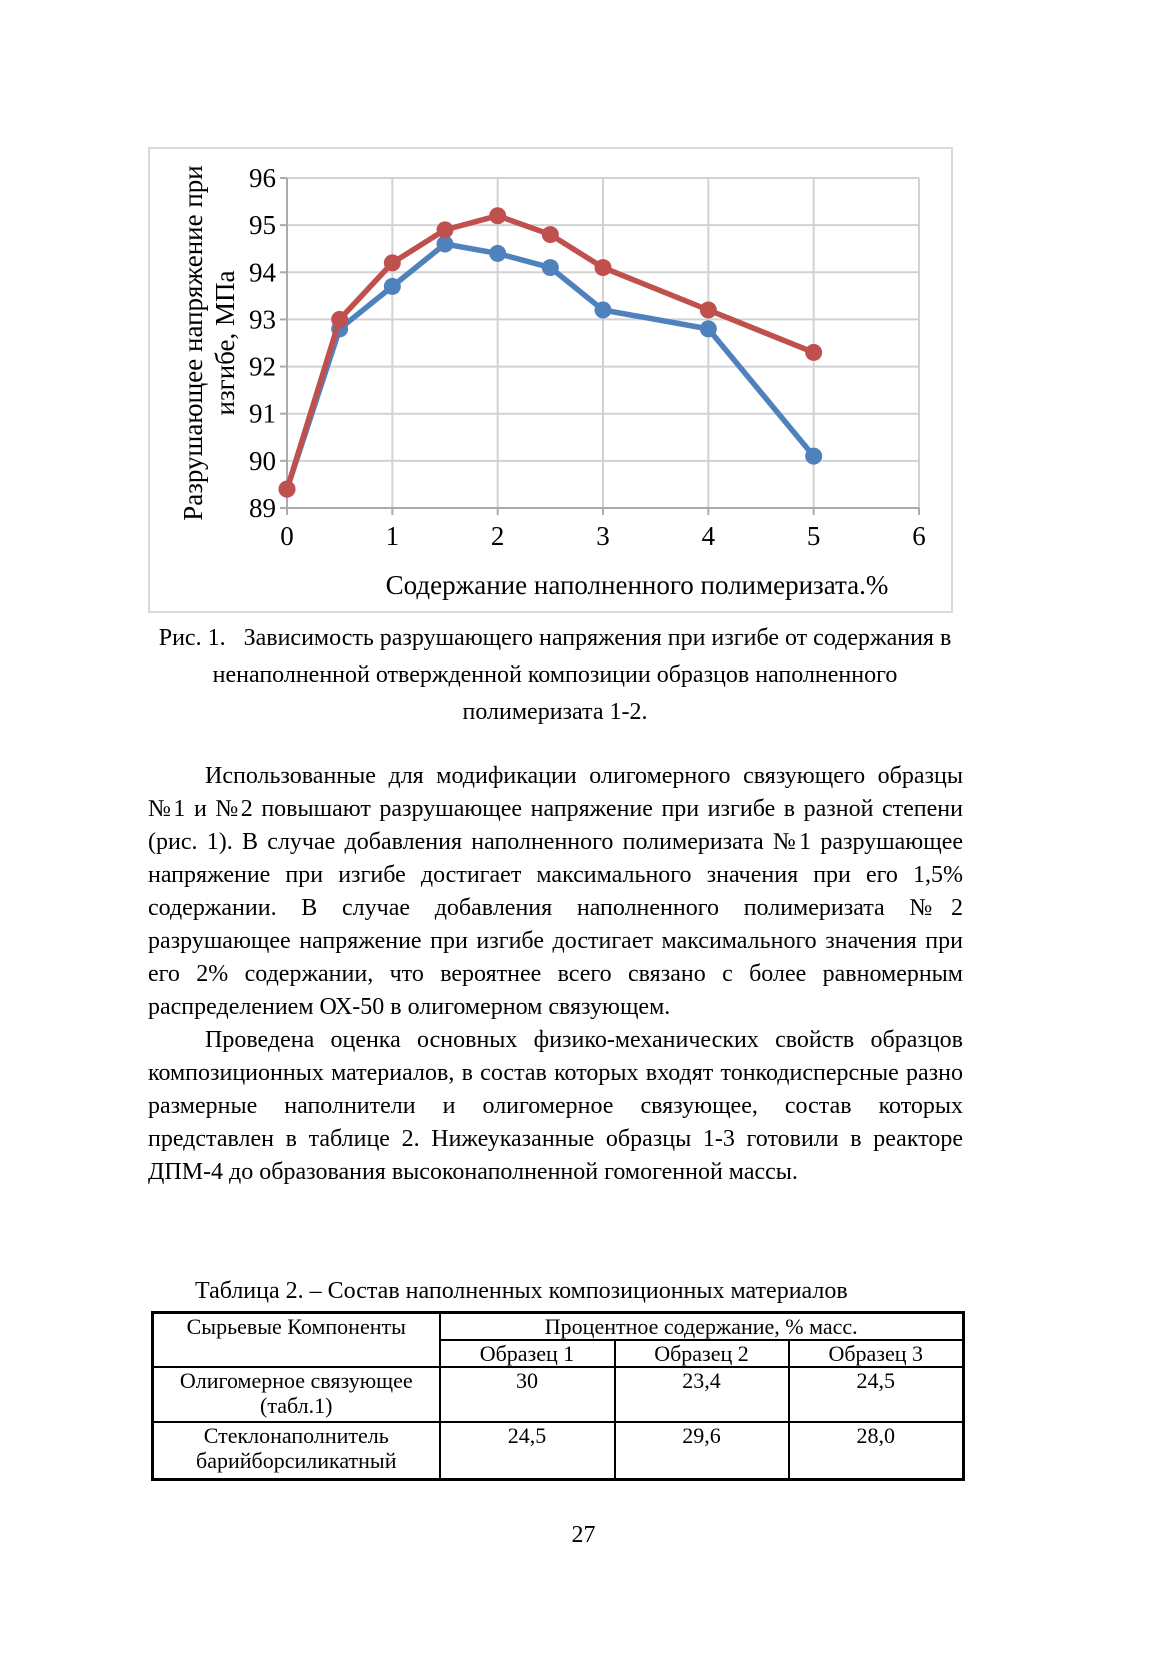 The height and width of the screenshot is (1653, 1167). What do you see at coordinates (555, 712) in the screenshot?
I see `caption-line-3: полимеризата 1-2.` at bounding box center [555, 712].